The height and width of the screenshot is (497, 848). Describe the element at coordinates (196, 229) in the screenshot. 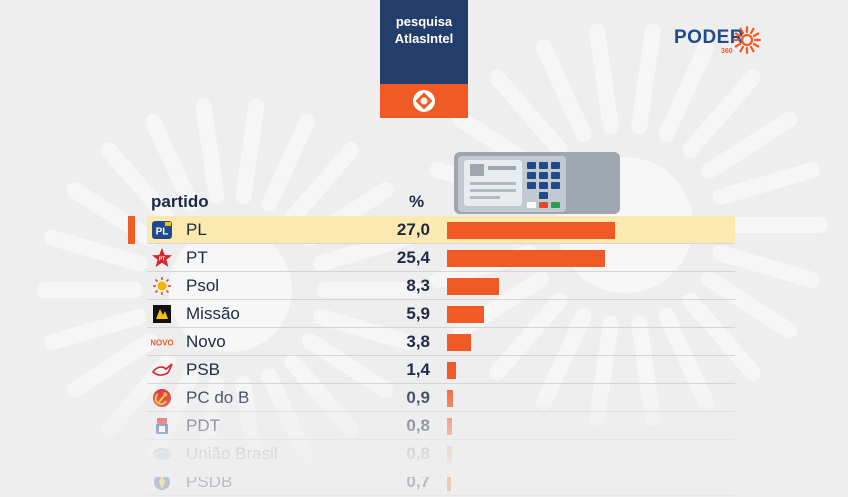

I see `tick-label: PL` at that location.